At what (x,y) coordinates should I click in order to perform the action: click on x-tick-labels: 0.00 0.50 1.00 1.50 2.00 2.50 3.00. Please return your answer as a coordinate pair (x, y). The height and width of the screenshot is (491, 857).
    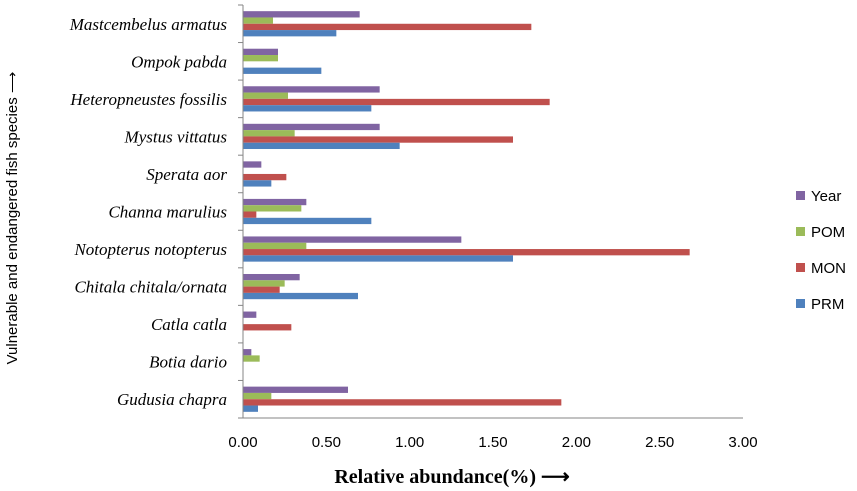
    Looking at the image, I should click on (492, 442).